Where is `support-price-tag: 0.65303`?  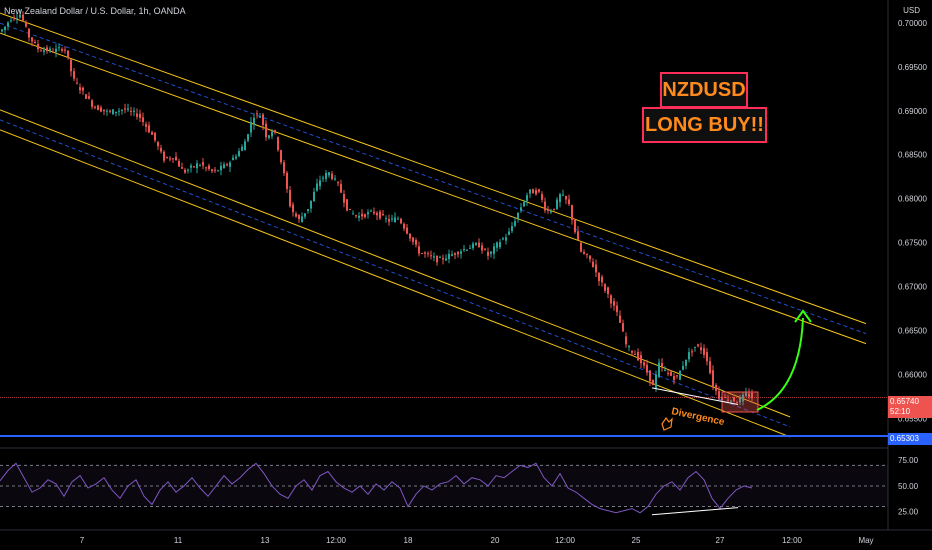 support-price-tag: 0.65303 is located at coordinates (910, 439).